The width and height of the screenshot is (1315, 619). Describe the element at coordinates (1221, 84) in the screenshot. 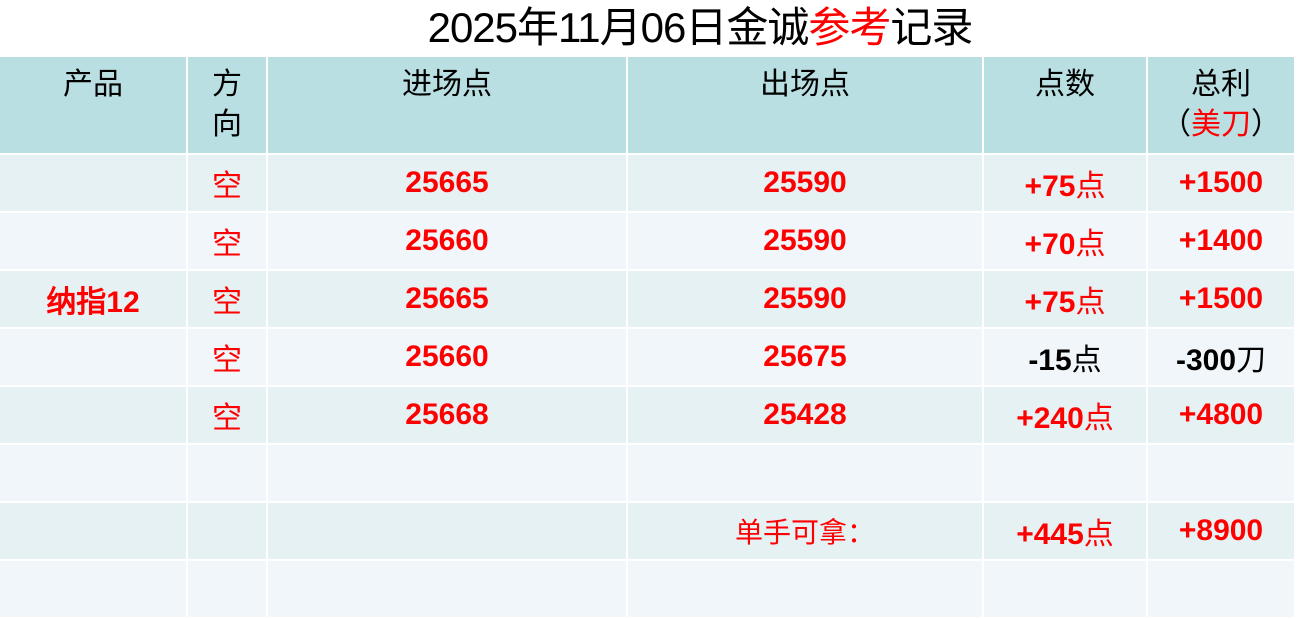

I see `header-profit-line1: 总利` at that location.